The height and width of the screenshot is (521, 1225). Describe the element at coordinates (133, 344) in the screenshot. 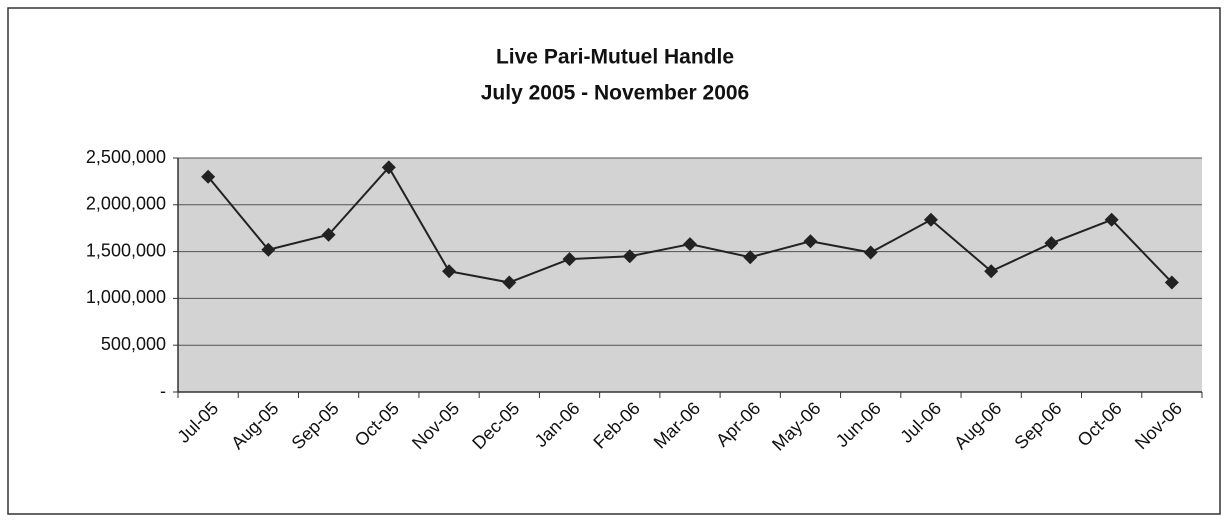

I see `y-tick-label: 500,000` at that location.